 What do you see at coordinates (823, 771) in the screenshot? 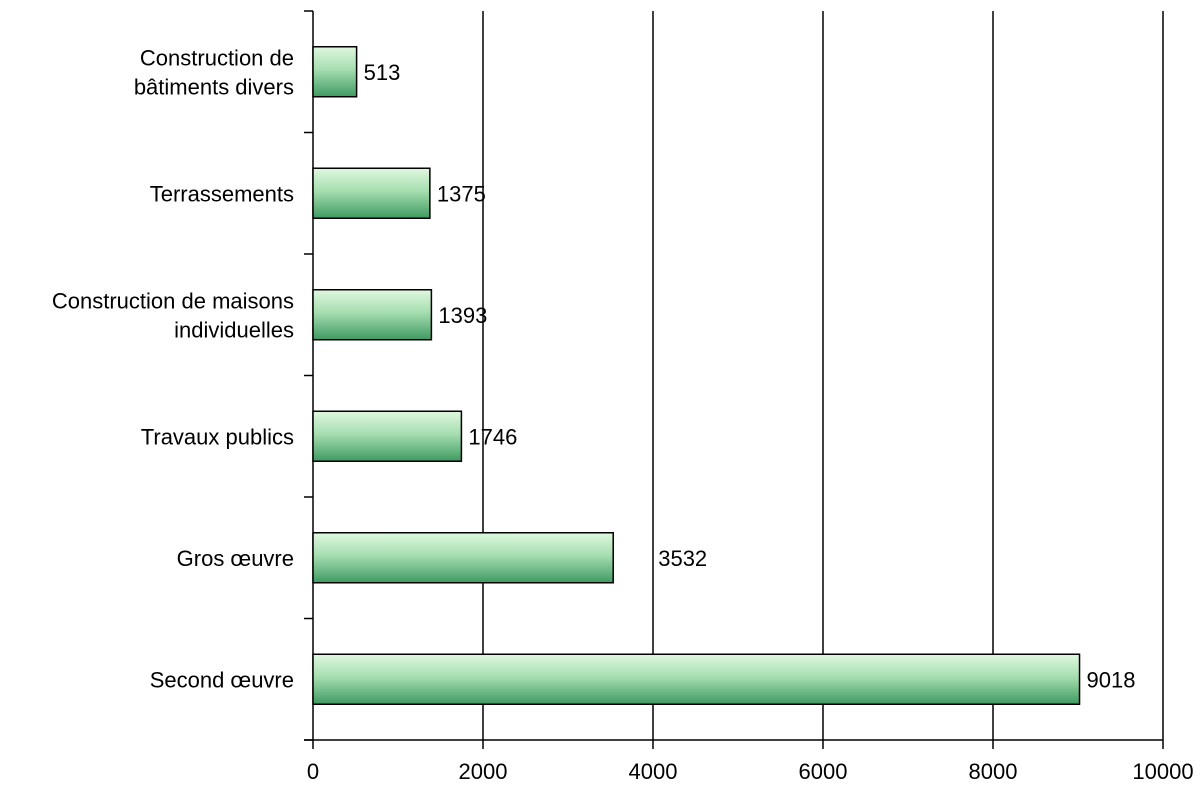
I see `x-tick-label: 6000` at bounding box center [823, 771].